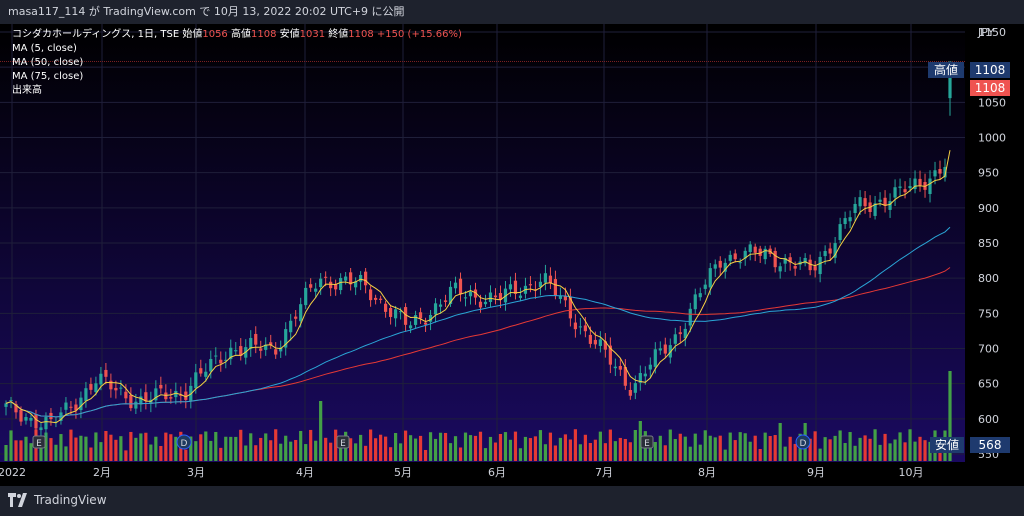 The width and height of the screenshot is (1024, 516). I want to click on legend-symbol: コシダカホールディングス, 1日, TSE, so click(96, 34).